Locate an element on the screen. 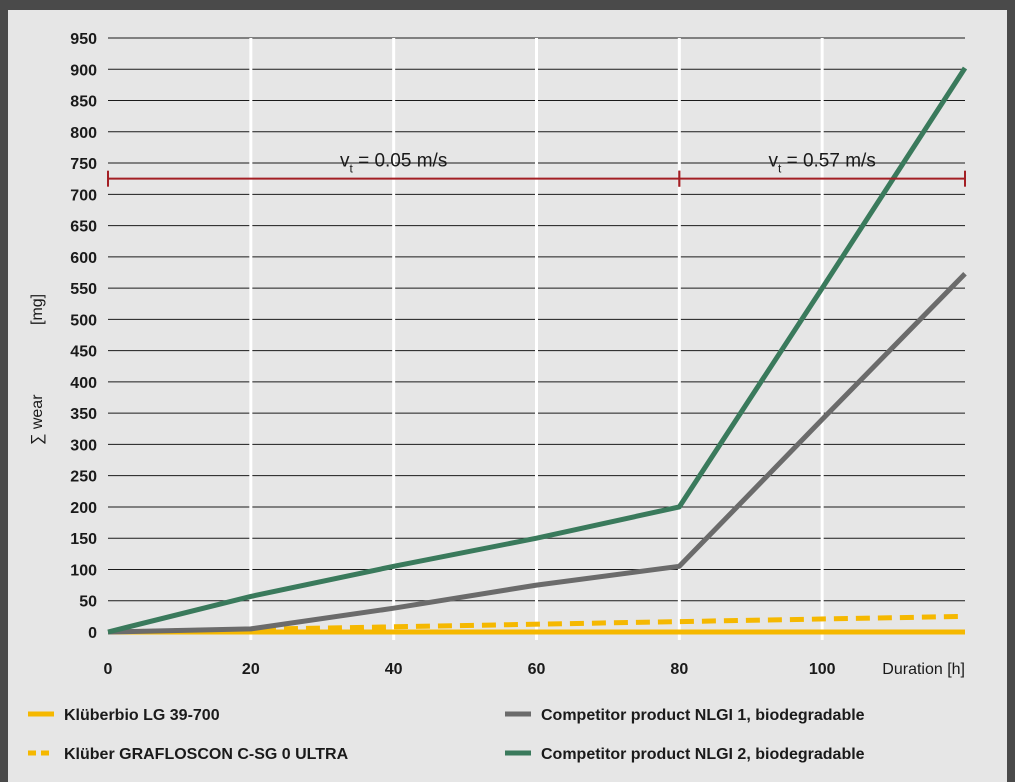  y-tick-label: 200 is located at coordinates (83, 508).